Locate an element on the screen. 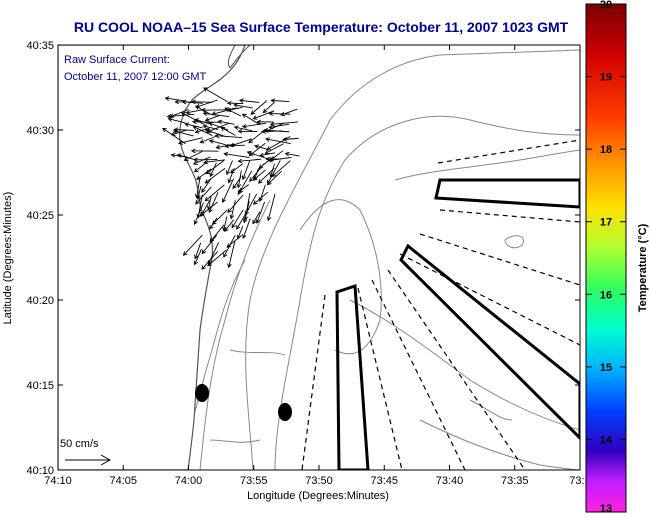  y-tick-label: 40:20 is located at coordinates (40, 301).